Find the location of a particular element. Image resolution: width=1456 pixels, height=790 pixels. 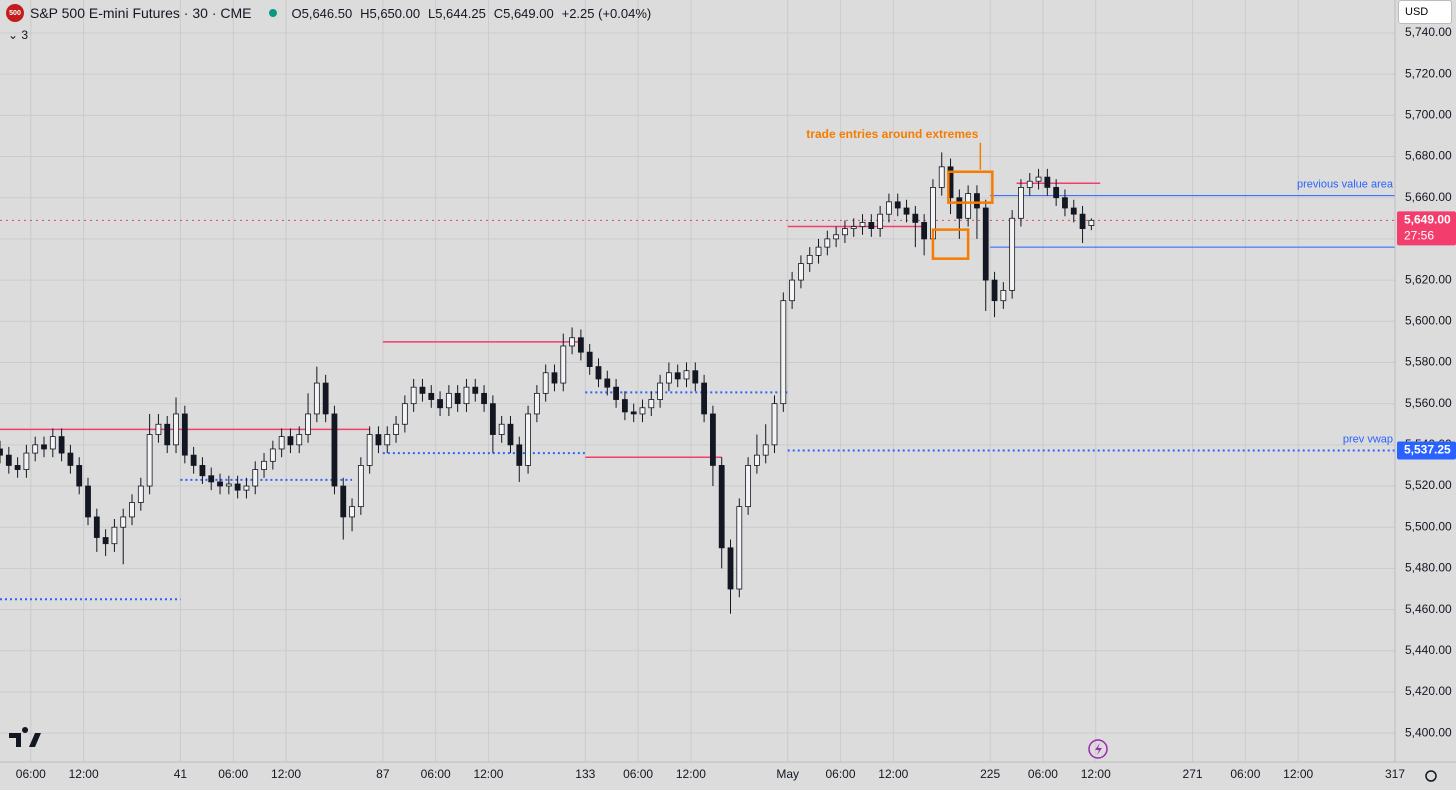

annotation-box is located at coordinates (970, 187).